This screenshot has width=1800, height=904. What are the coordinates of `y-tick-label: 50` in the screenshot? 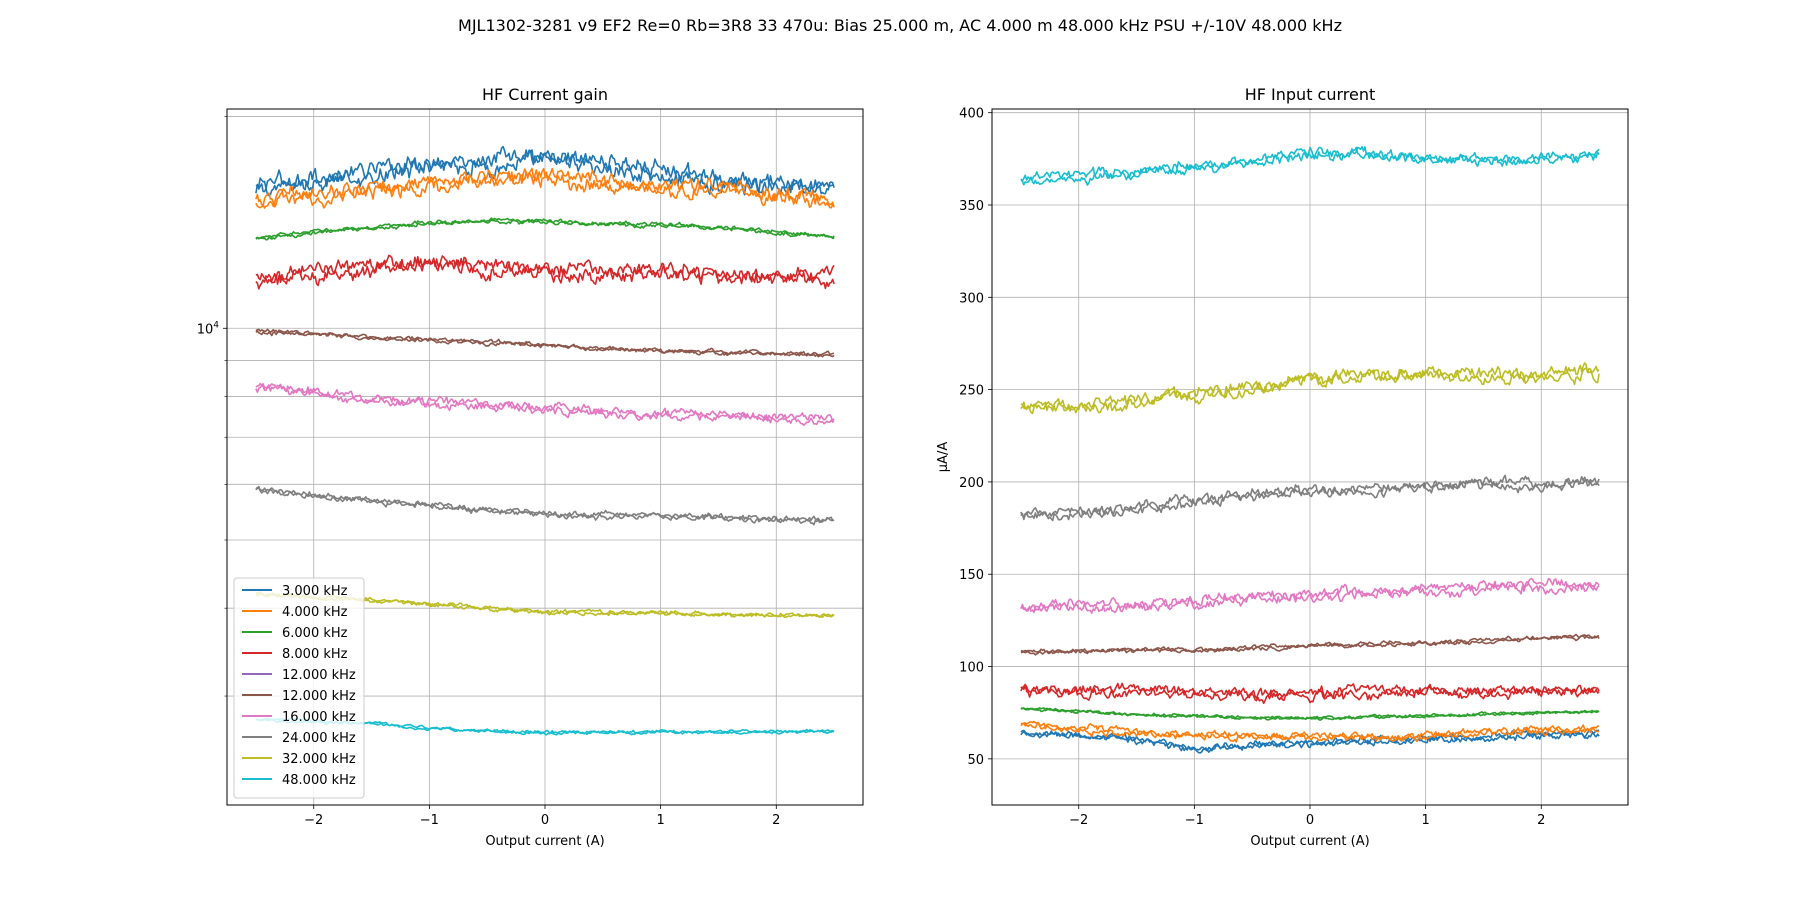 It's located at (975, 760).